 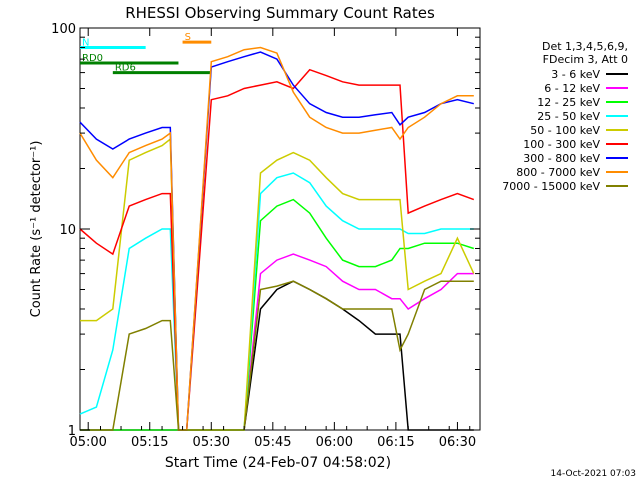 What do you see at coordinates (572, 88) in the screenshot?
I see `legend-label: 6 - 12 keV` at bounding box center [572, 88].